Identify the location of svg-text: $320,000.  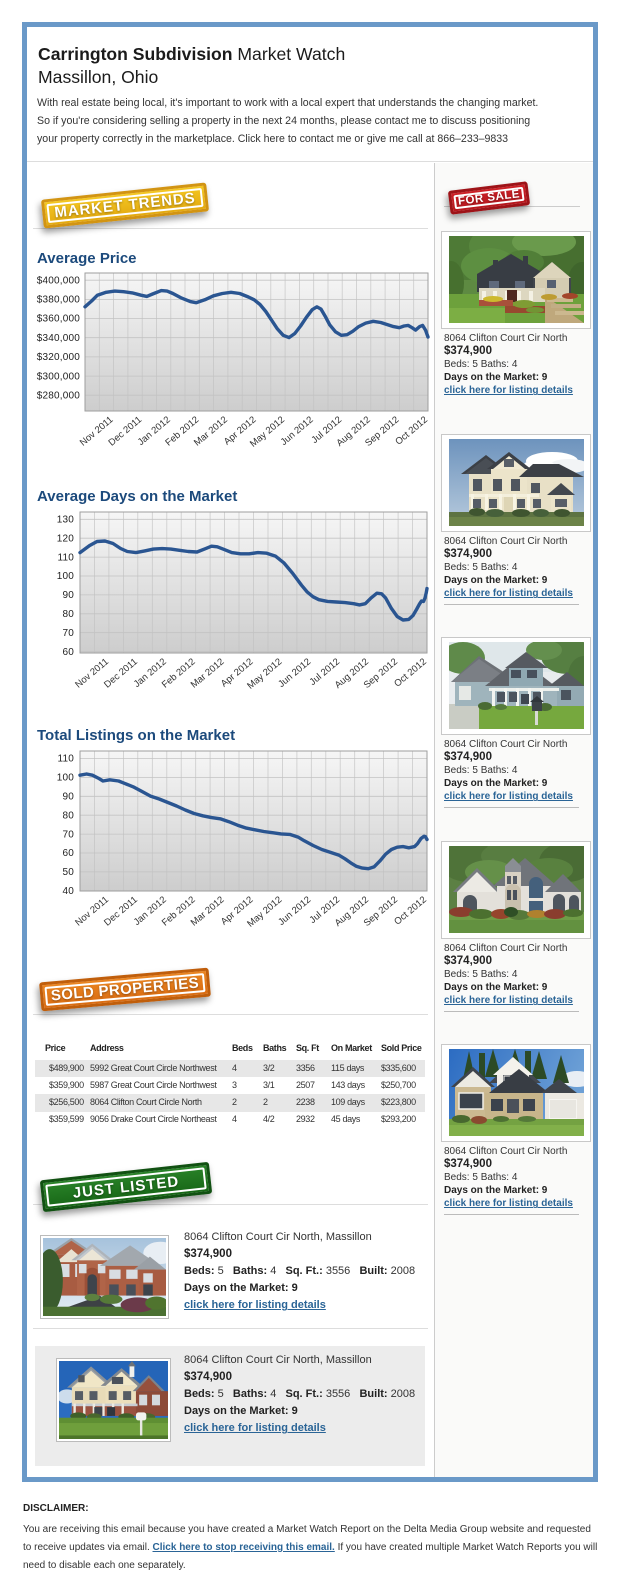
(59, 357).